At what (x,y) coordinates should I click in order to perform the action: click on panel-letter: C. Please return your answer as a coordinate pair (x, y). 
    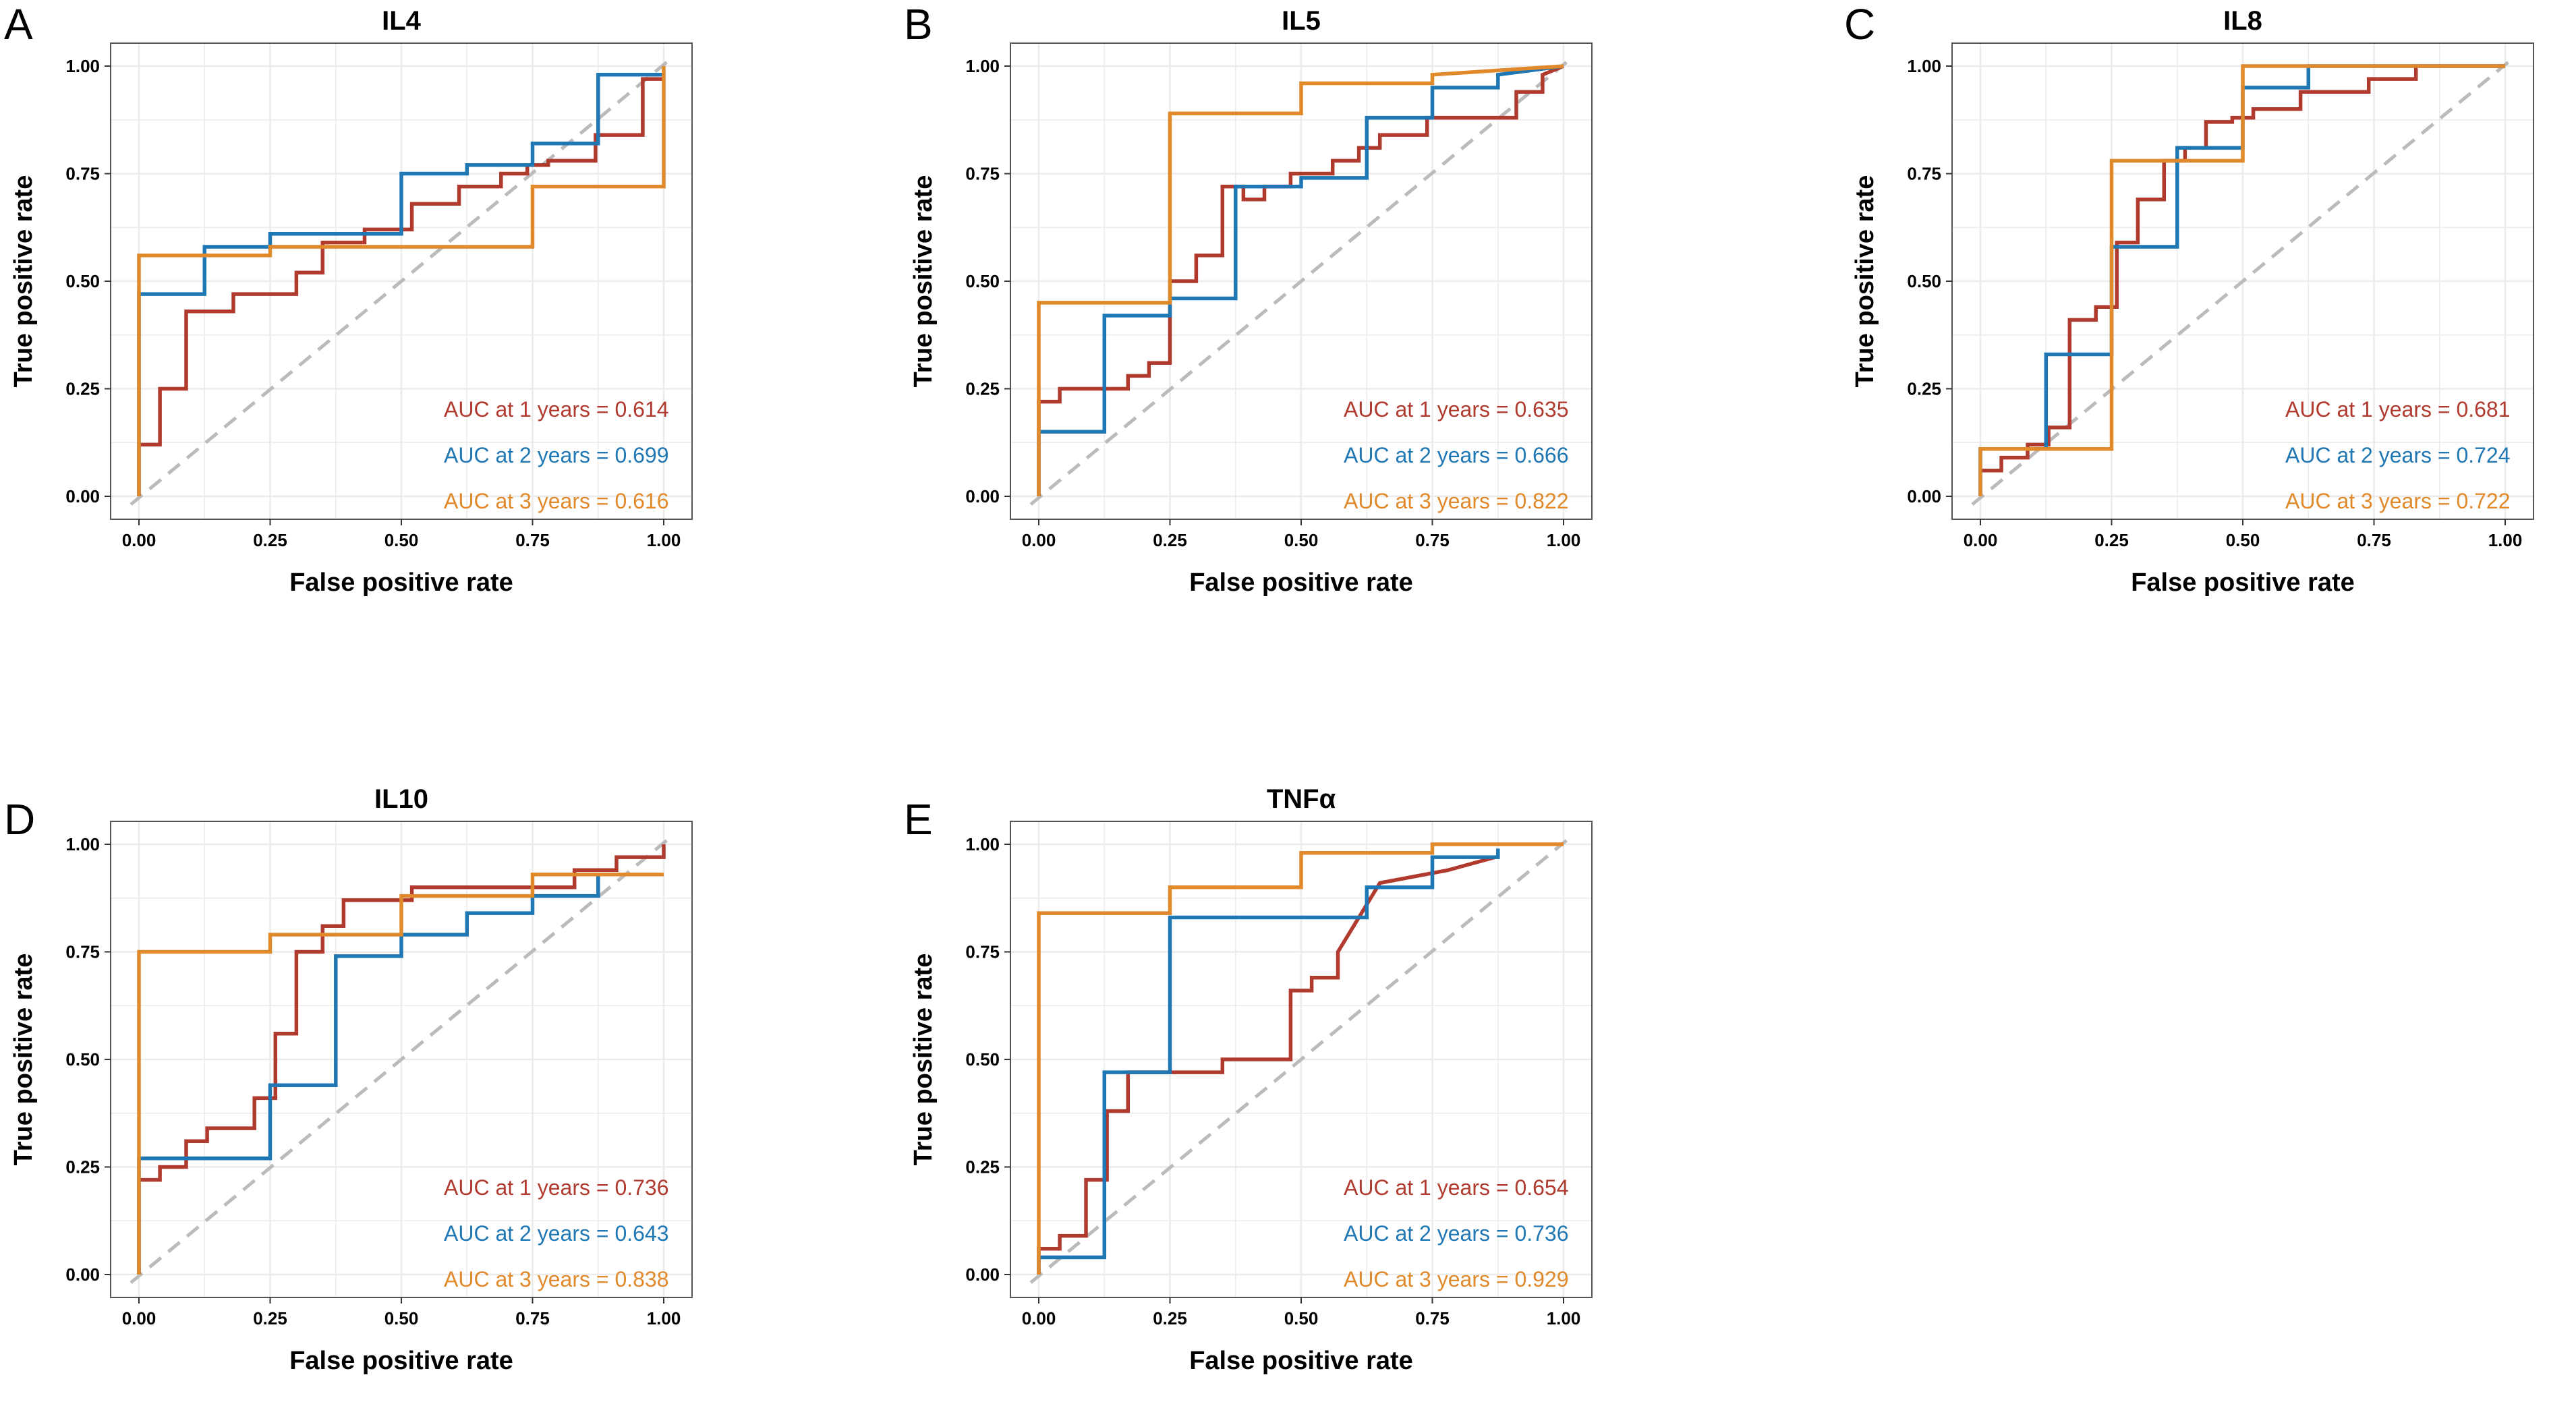
    Looking at the image, I should click on (1859, 24).